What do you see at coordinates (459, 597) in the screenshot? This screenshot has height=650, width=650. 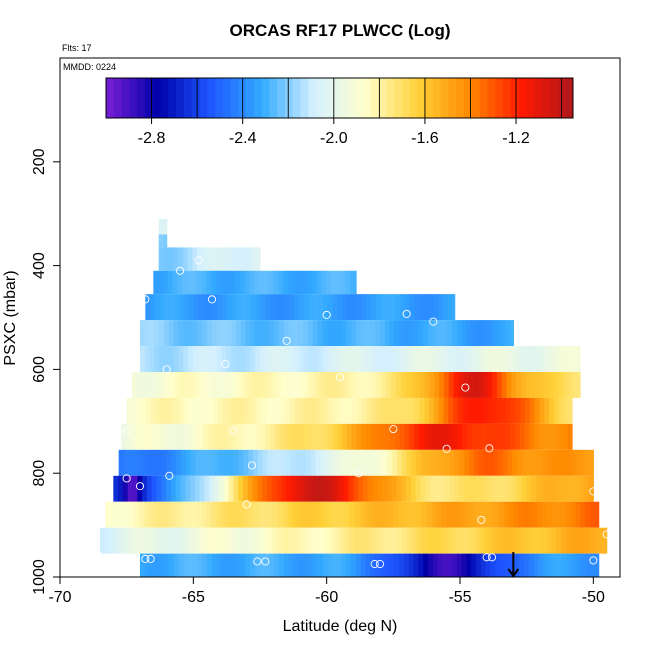 I see `x-tick-label: -55` at bounding box center [459, 597].